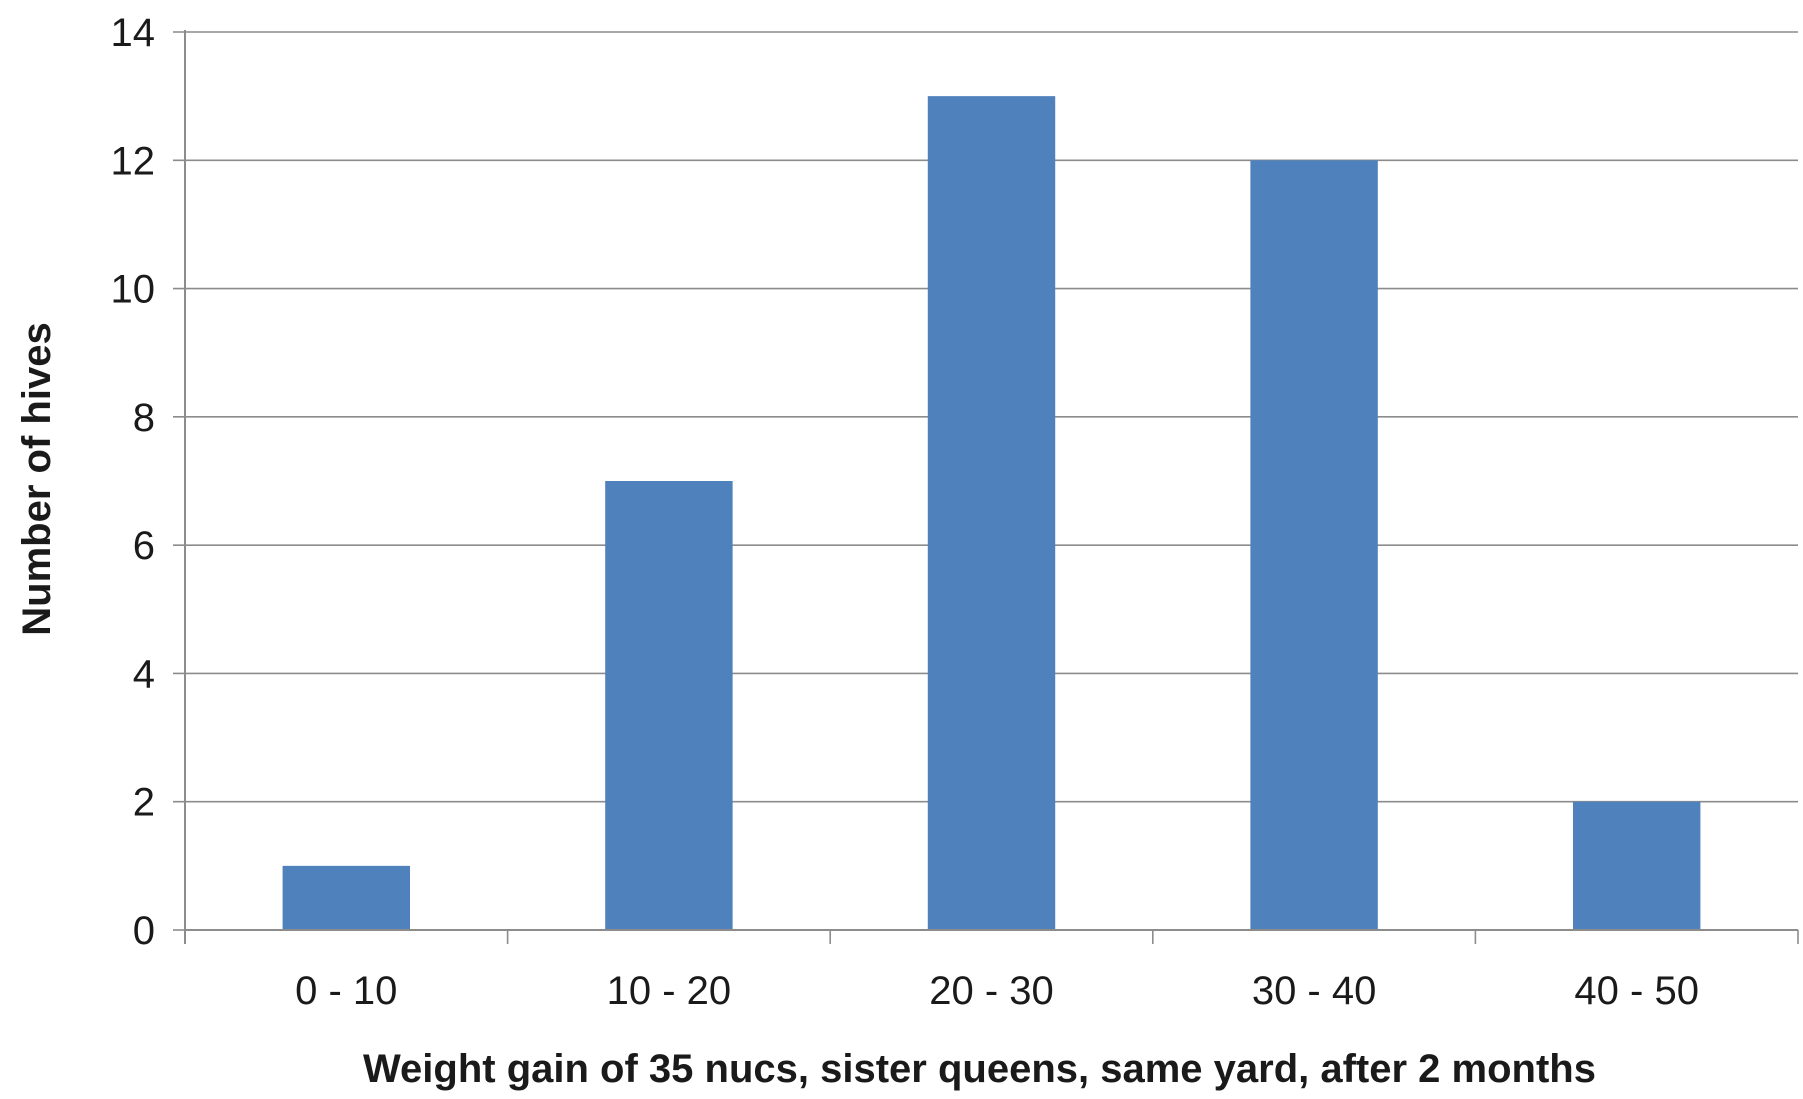 Image resolution: width=1803 pixels, height=1099 pixels. I want to click on x-tick-label: 0 - 10, so click(346, 991).